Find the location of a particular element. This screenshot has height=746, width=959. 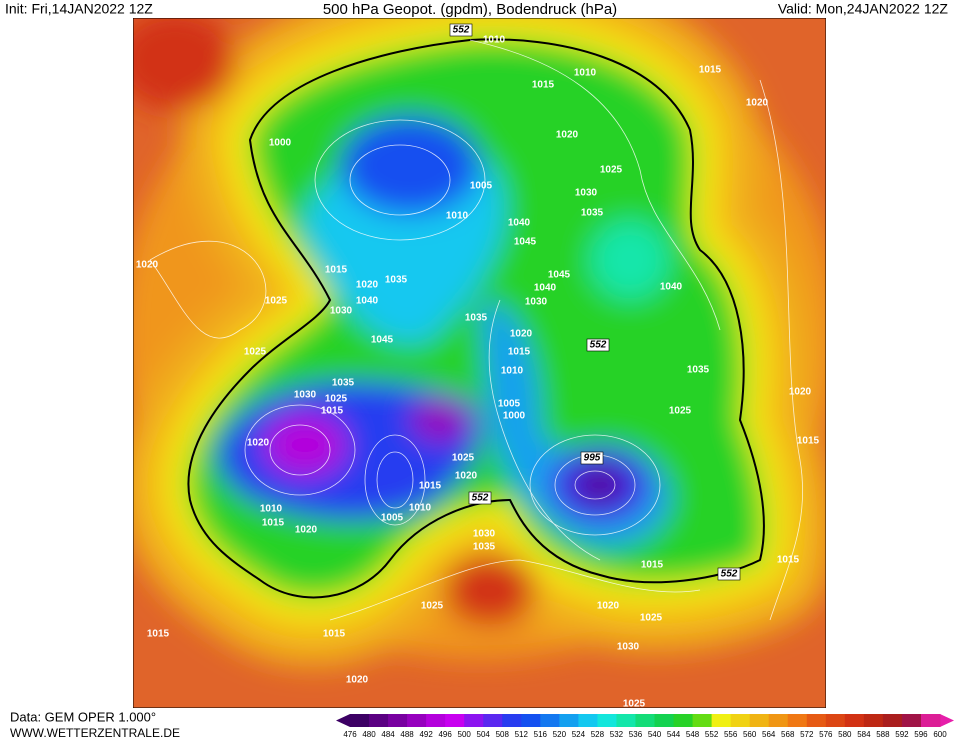

init-time: Init: Fri,14JAN2022 12Z is located at coordinates (79, 9).